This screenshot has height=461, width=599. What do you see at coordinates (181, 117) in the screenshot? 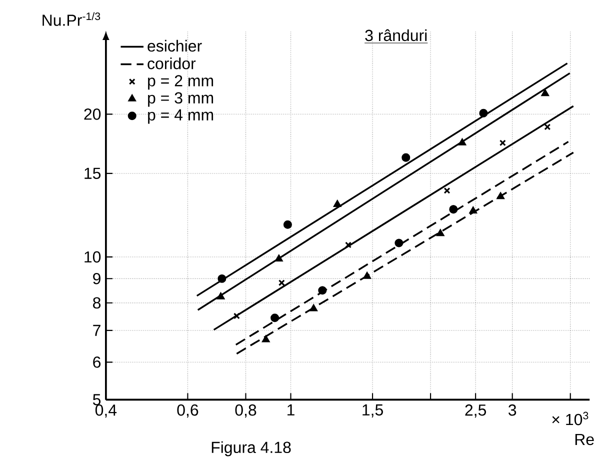
I see `legend-label: p = 4 mm` at bounding box center [181, 117].